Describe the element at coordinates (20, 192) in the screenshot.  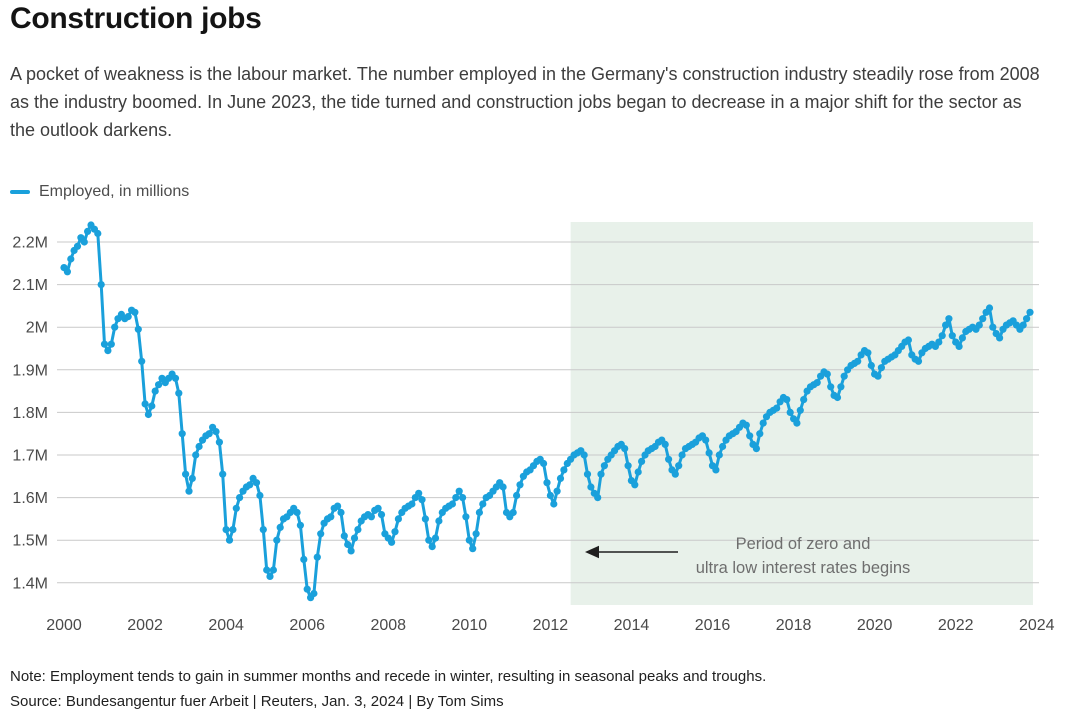
I see `legend-line-swatch` at that location.